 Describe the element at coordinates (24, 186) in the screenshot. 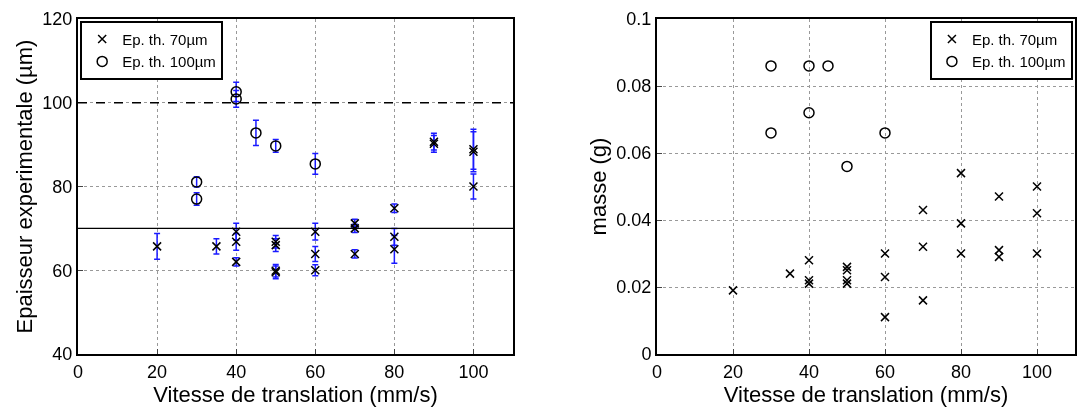

I see `y-axis-title: Epaisseur experimentale (µm)` at that location.